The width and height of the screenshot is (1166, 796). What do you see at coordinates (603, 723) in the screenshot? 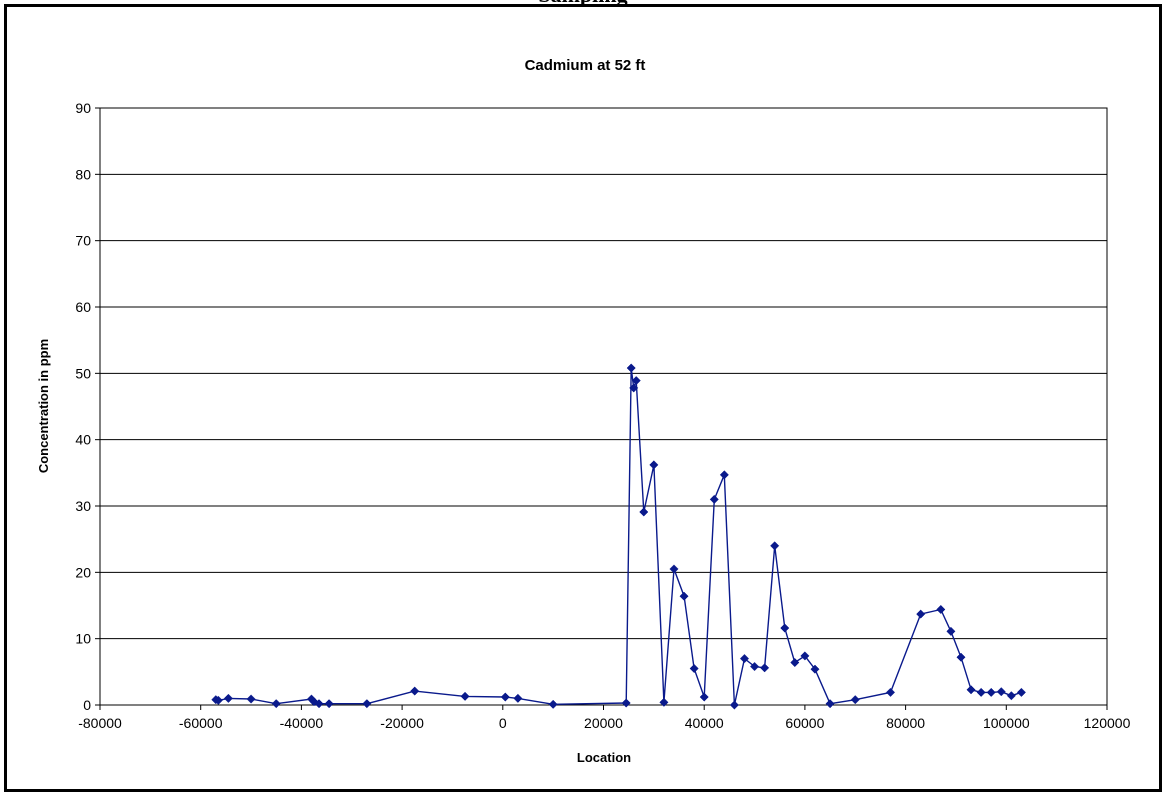
I see `x-tick-label: 20000` at bounding box center [603, 723].